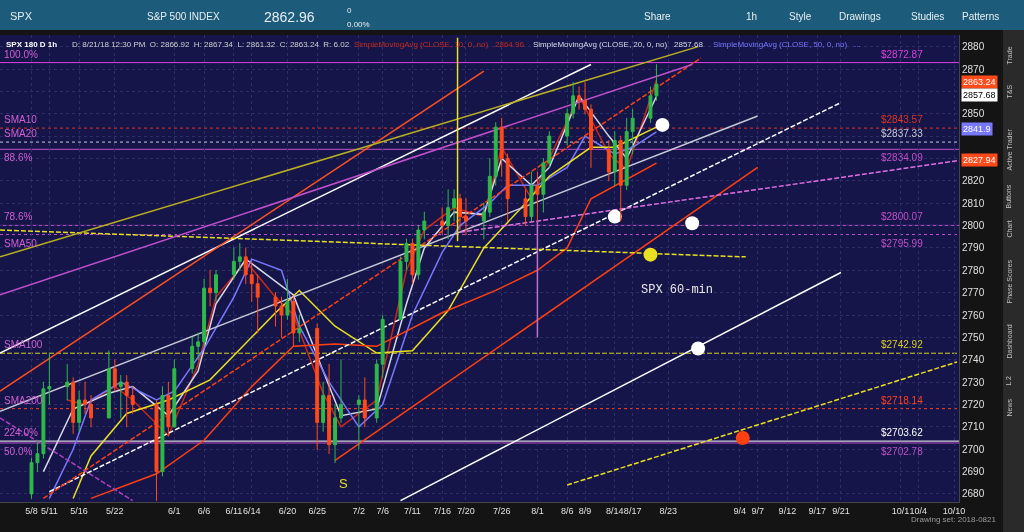 This screenshot has height=532, width=1024. What do you see at coordinates (902, 344) in the screenshot?
I see `ref-line-label: $2742.92` at bounding box center [902, 344].